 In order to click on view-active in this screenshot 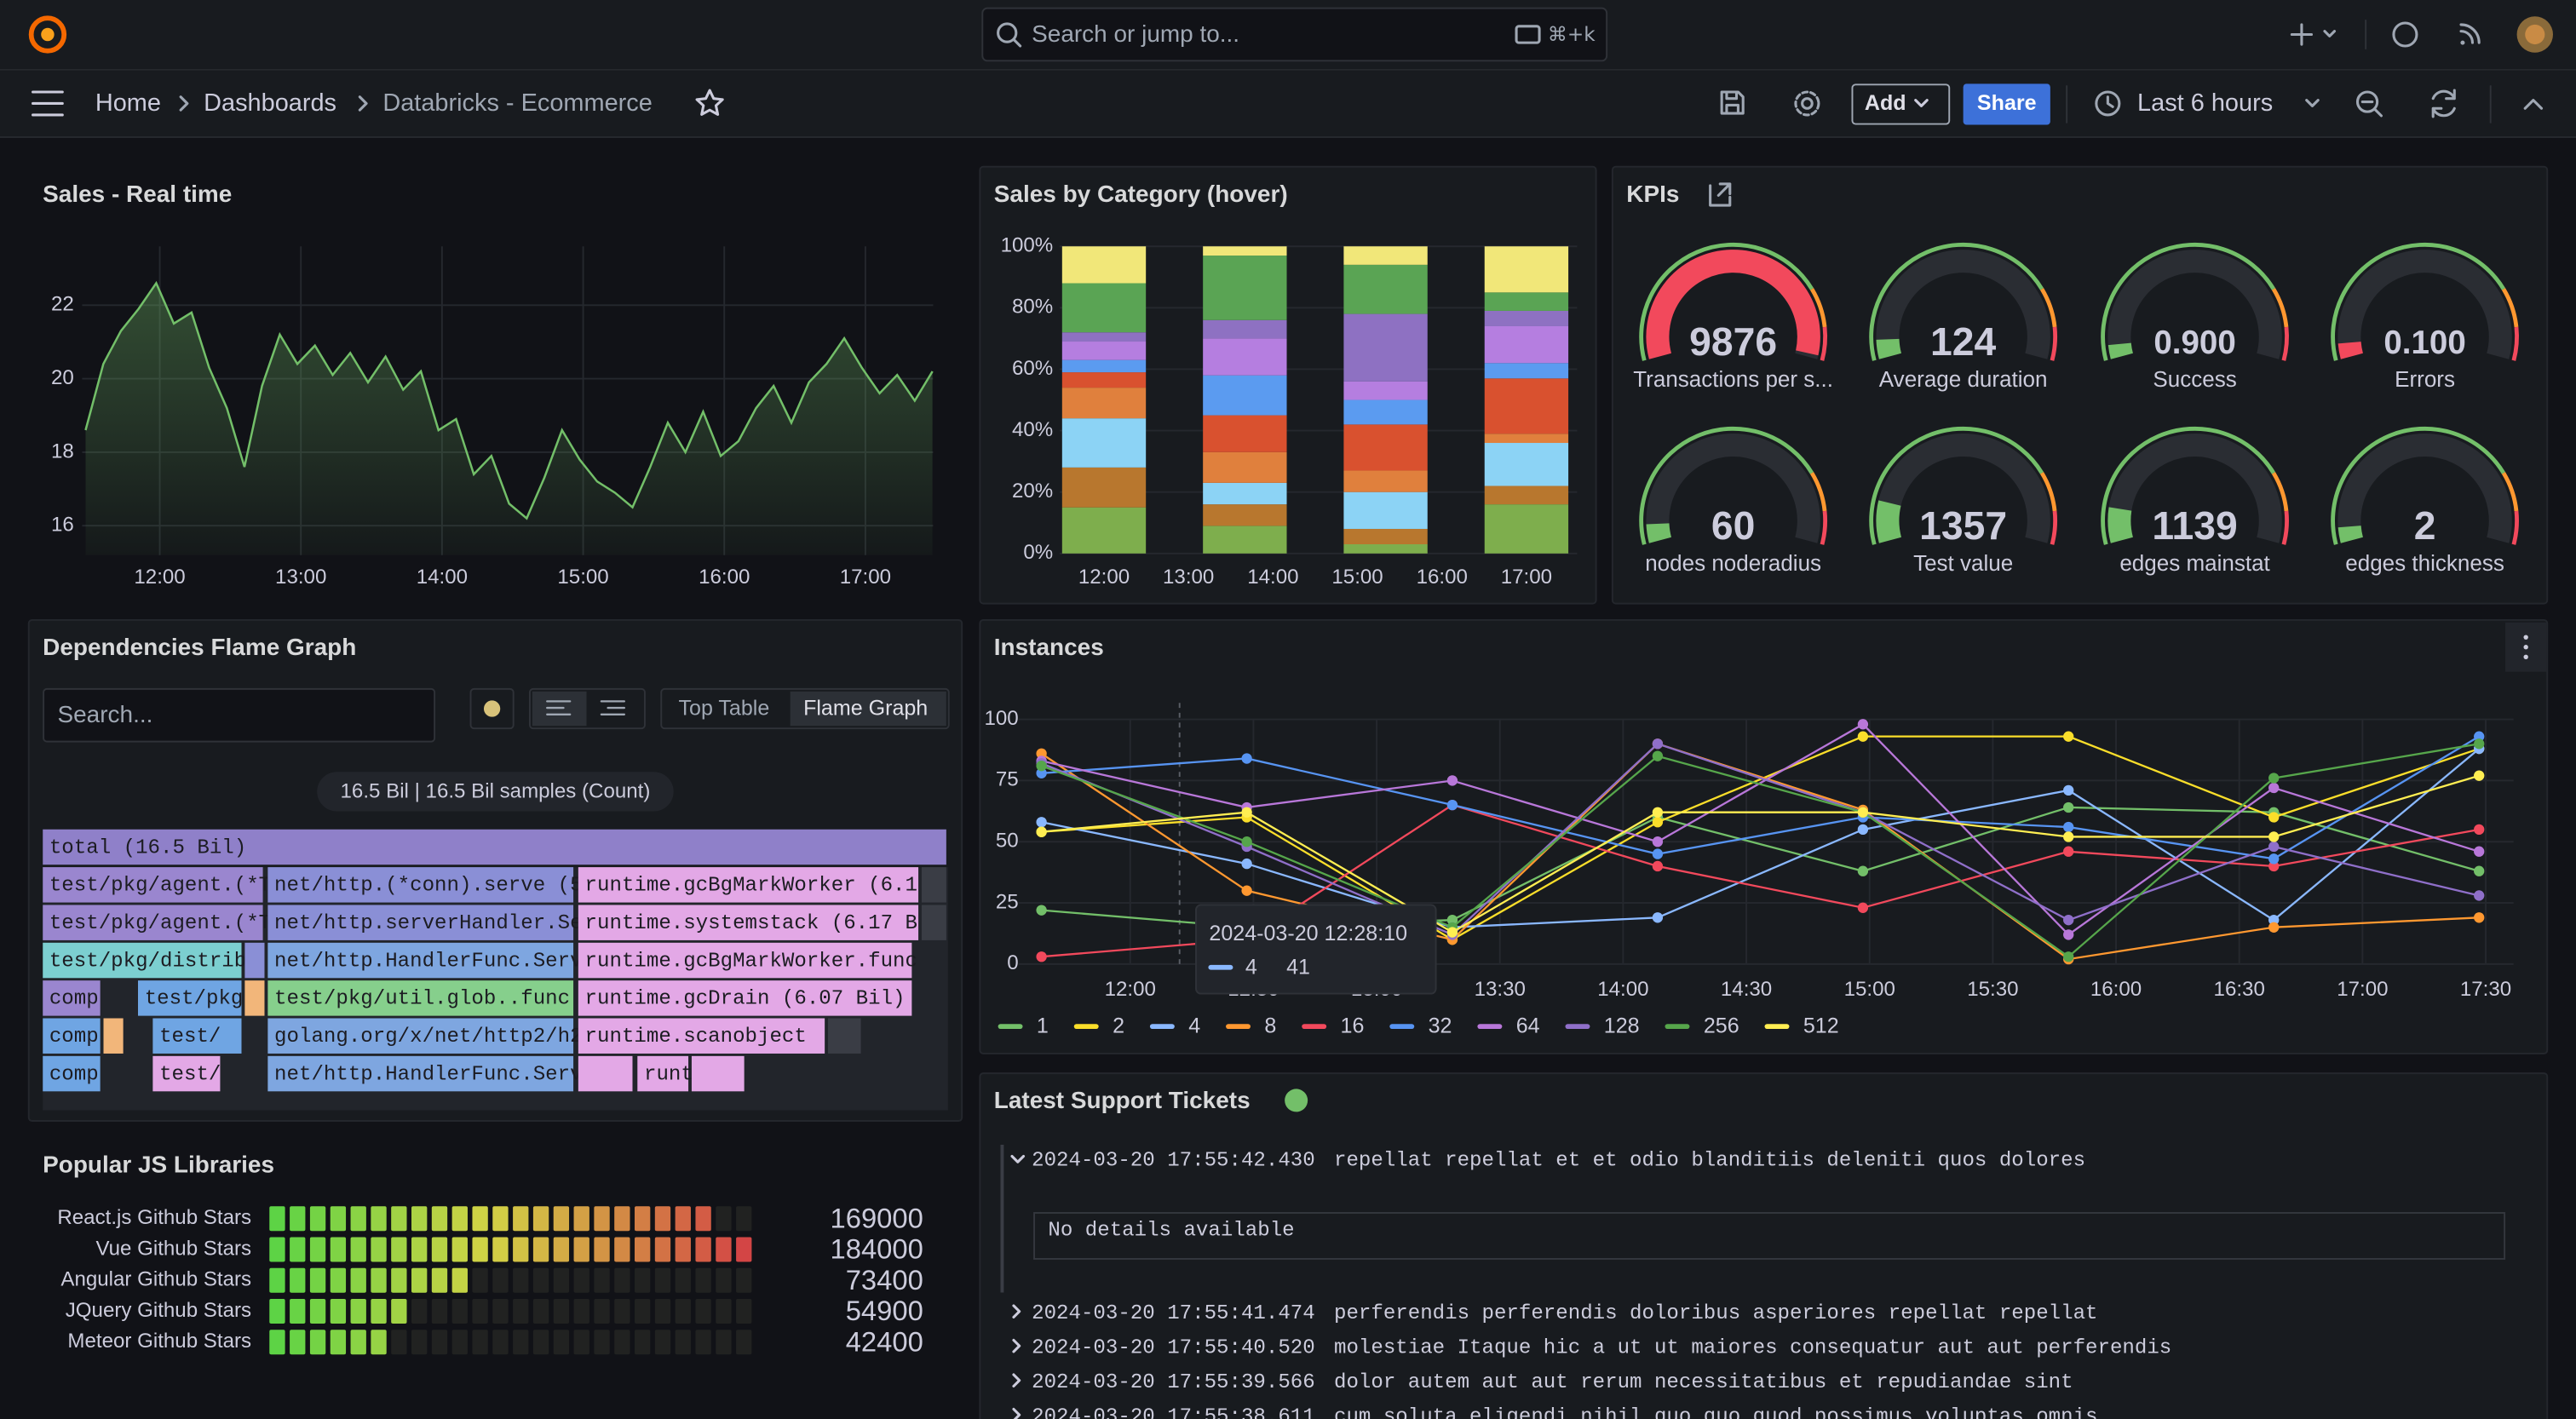, I will do `click(868, 709)`.